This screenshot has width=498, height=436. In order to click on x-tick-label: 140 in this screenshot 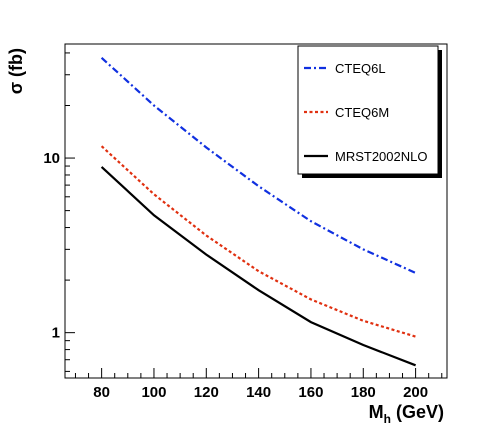, I will do `click(258, 392)`.